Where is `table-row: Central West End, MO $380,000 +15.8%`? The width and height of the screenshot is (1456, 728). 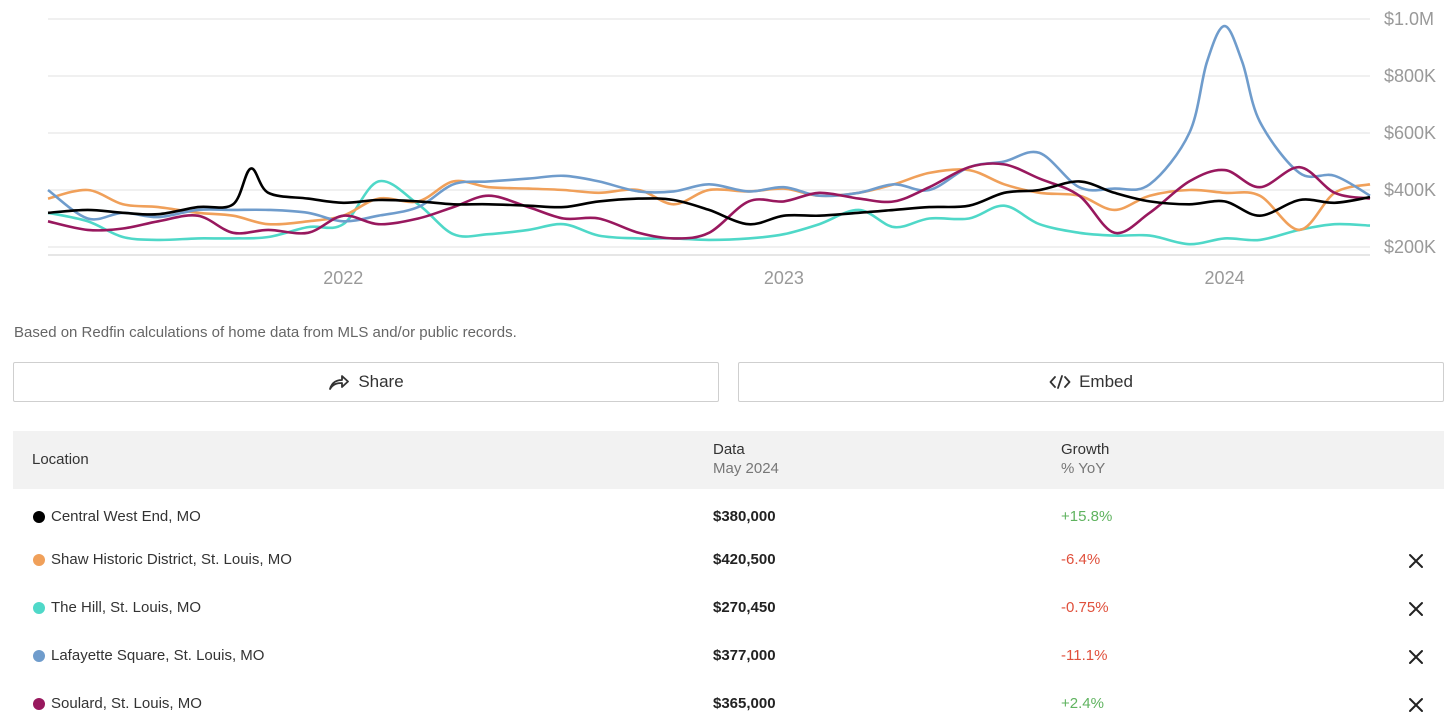 table-row: Central West End, MO $380,000 +15.8% is located at coordinates (728, 517).